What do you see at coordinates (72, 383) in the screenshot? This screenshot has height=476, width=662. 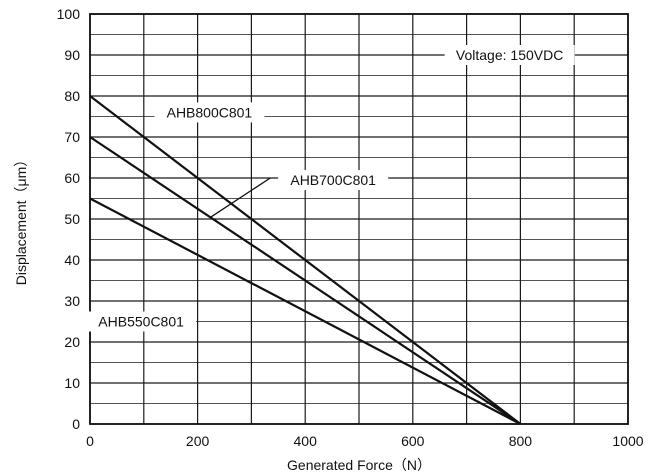 I see `y-tick-label: 10` at bounding box center [72, 383].